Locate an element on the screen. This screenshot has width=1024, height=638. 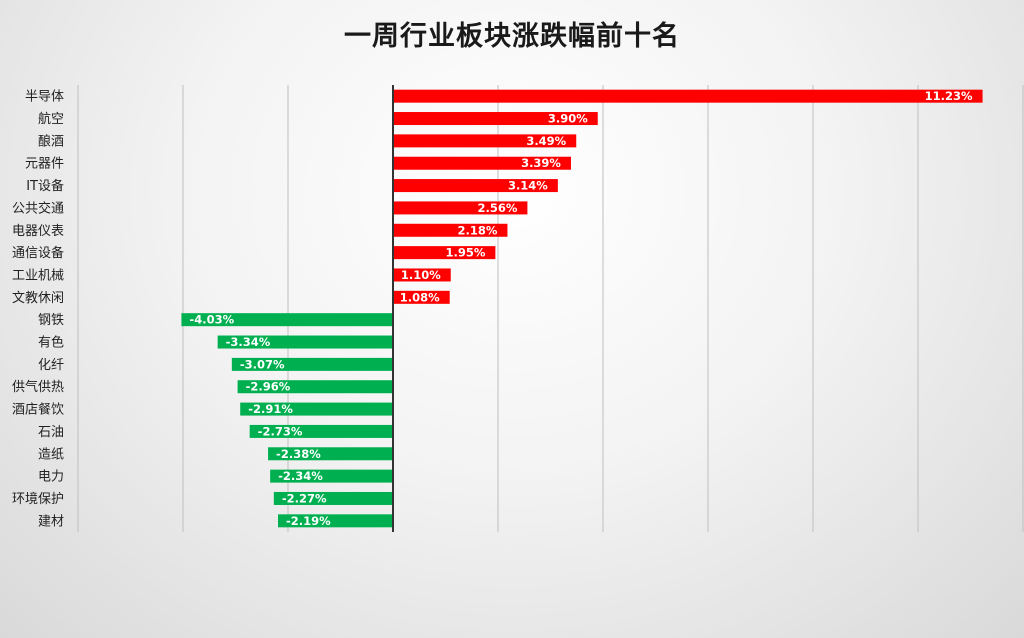
category-label: 环境保护 is located at coordinates (38, 499).